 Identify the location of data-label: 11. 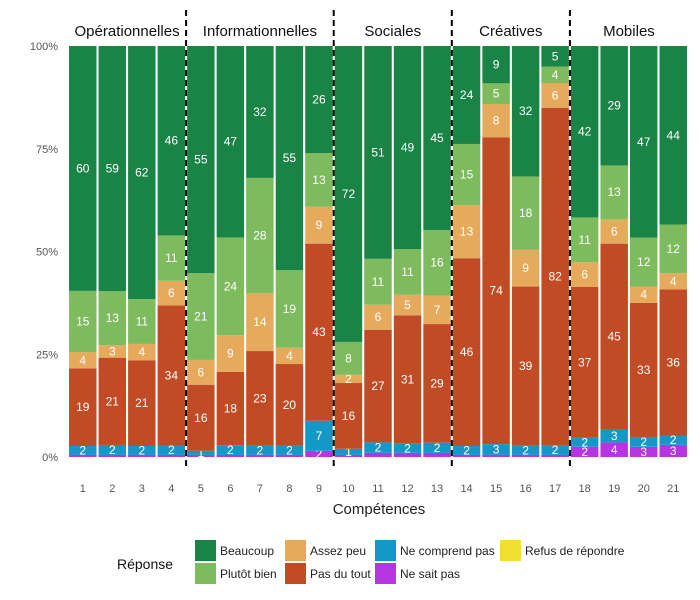
(407, 272).